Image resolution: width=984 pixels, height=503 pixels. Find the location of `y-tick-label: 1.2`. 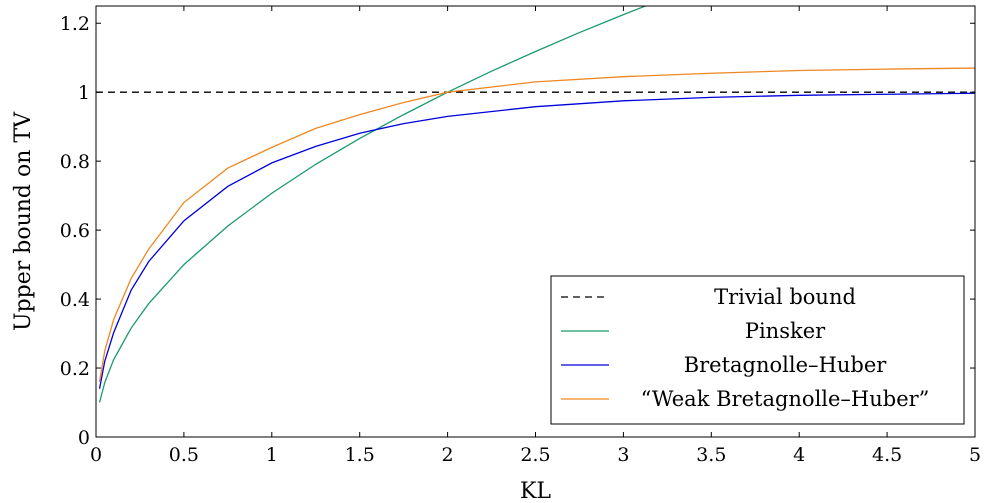

y-tick-label: 1.2 is located at coordinates (75, 24).